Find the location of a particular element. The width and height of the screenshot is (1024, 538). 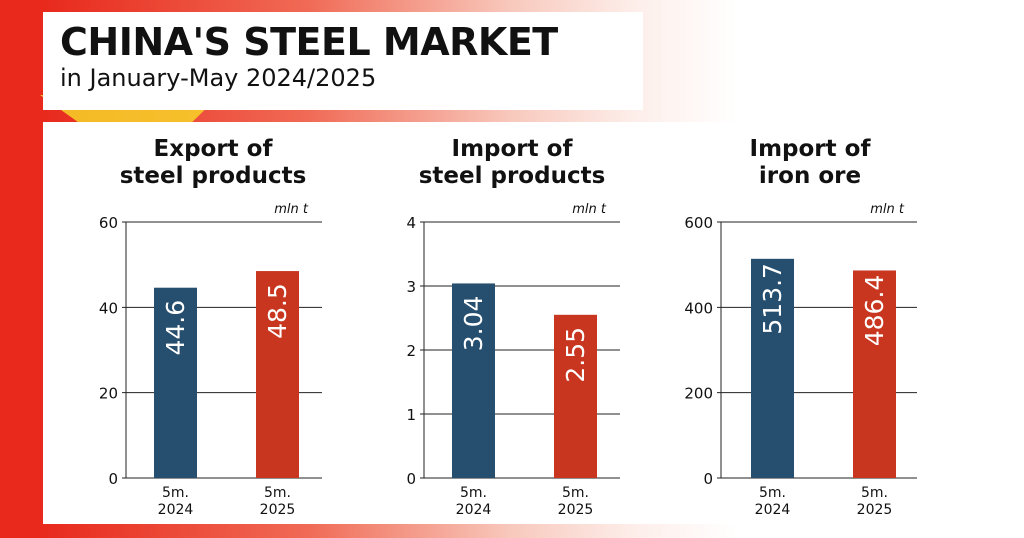

chart-1-bar-2-value-label: 48.5 is located at coordinates (277, 311).